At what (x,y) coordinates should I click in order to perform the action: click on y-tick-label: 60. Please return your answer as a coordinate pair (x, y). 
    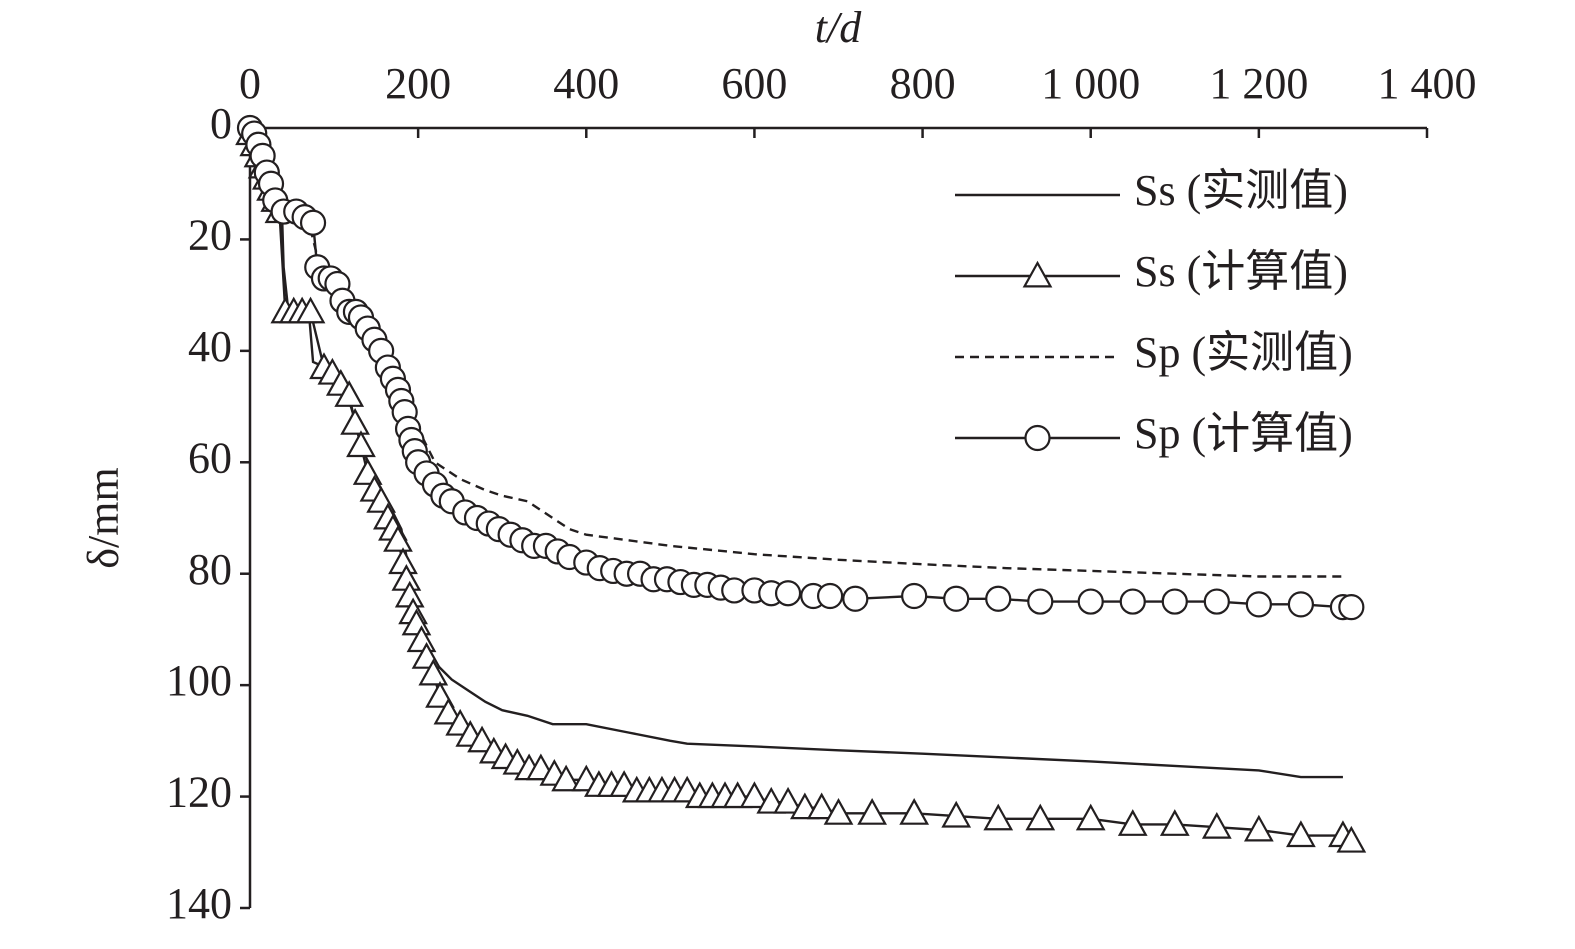
    Looking at the image, I should click on (210, 457).